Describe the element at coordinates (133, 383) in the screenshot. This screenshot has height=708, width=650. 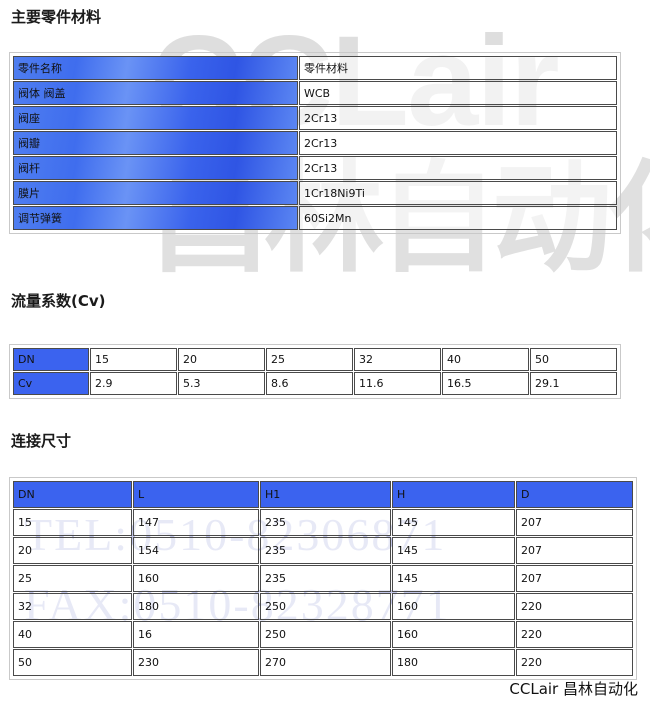
I see `cv-value: 2.9` at that location.